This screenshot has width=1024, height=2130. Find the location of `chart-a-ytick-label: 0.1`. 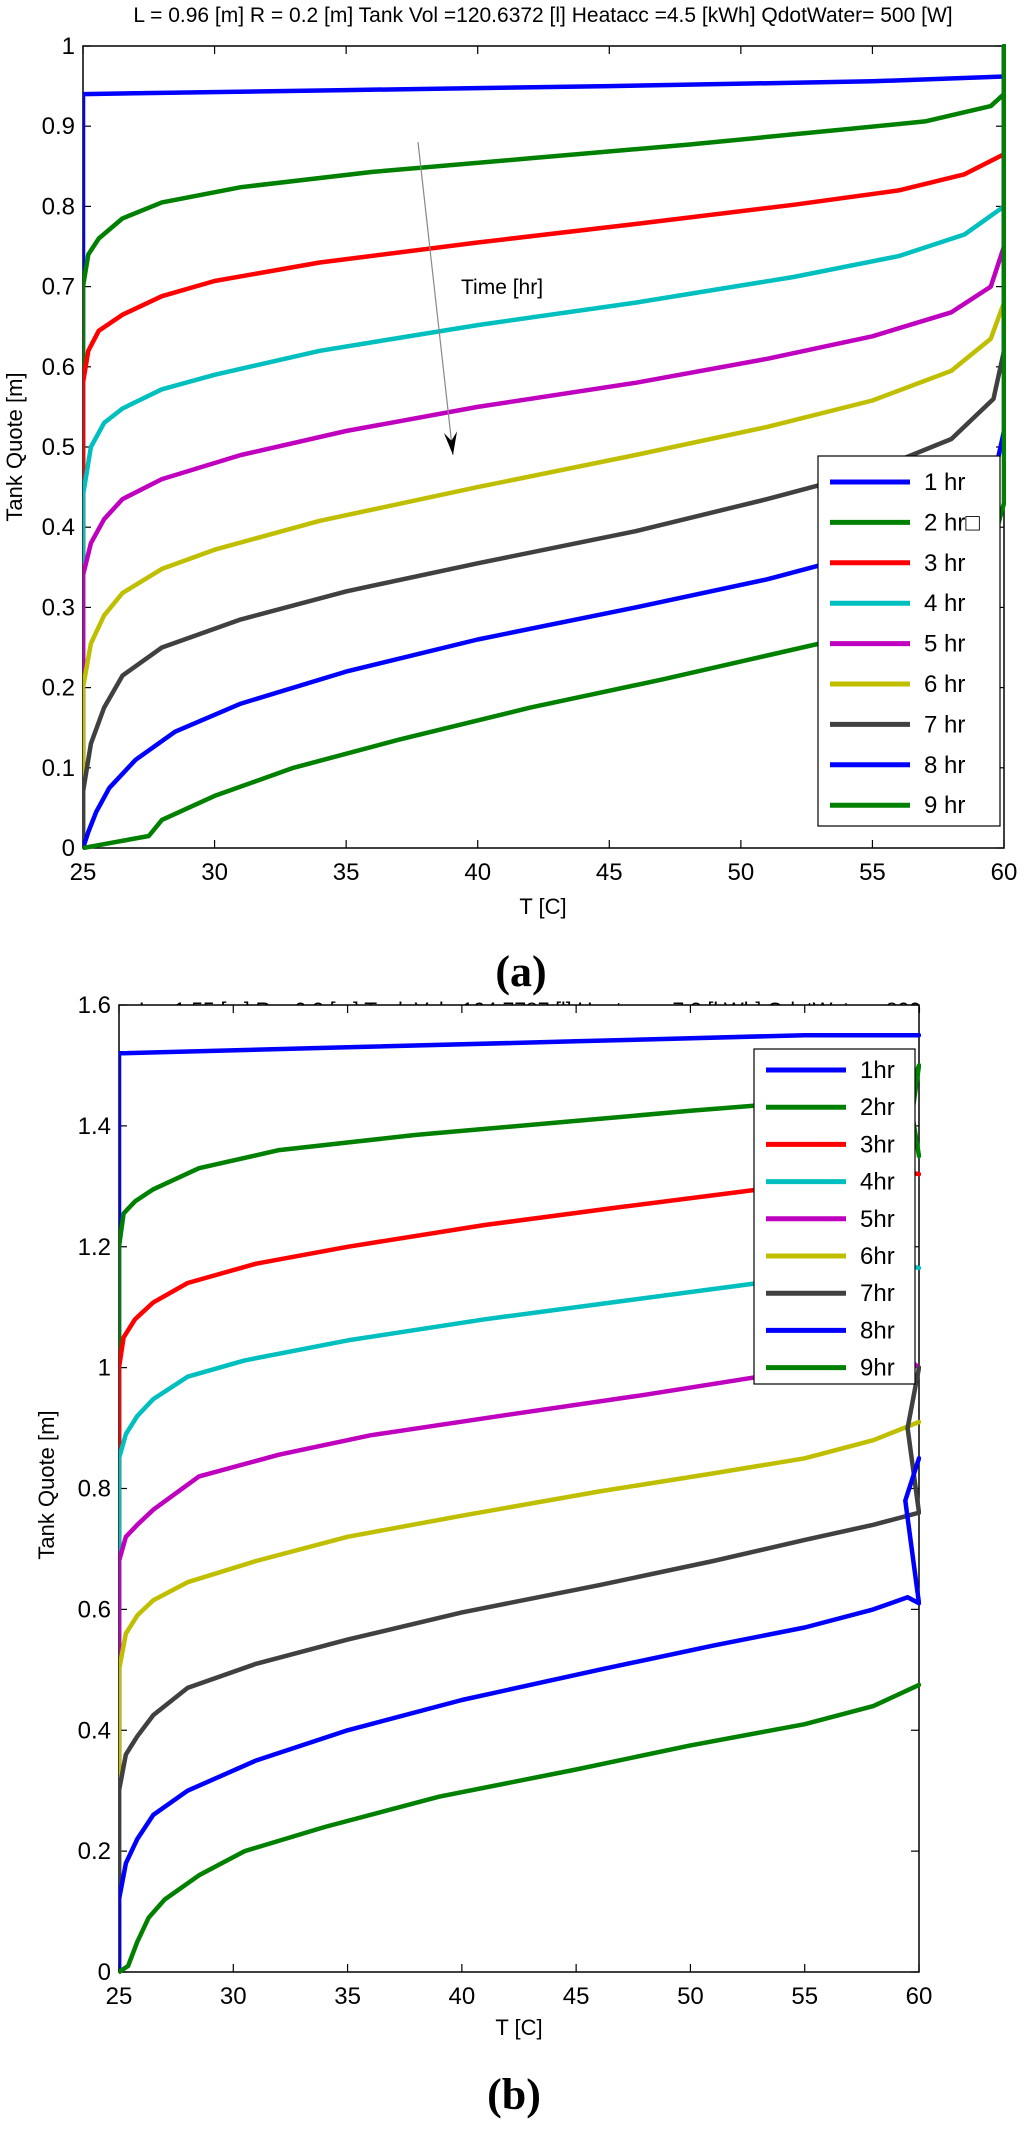

chart-a-ytick-label: 0.1 is located at coordinates (58, 768).